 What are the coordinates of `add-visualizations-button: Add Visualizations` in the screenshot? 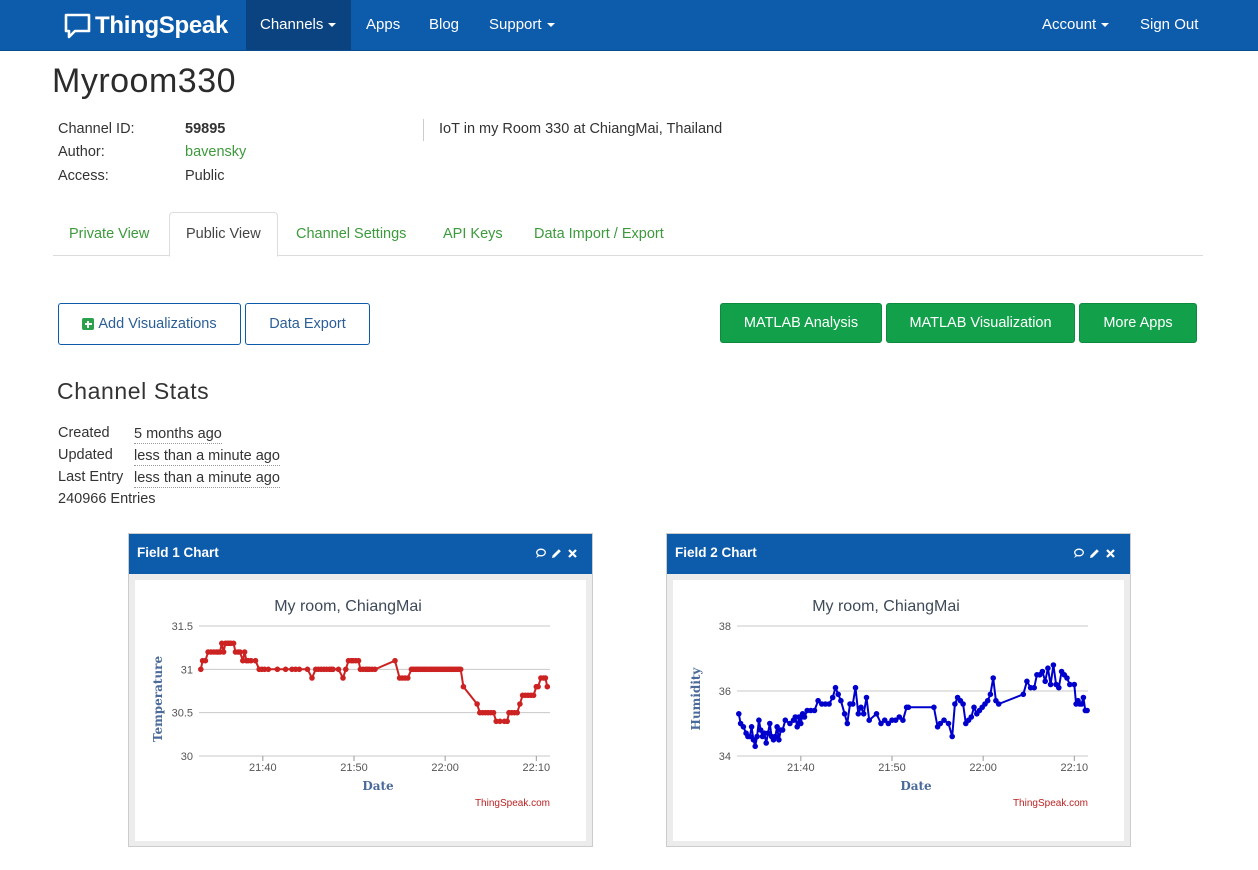 It's located at (149, 324).